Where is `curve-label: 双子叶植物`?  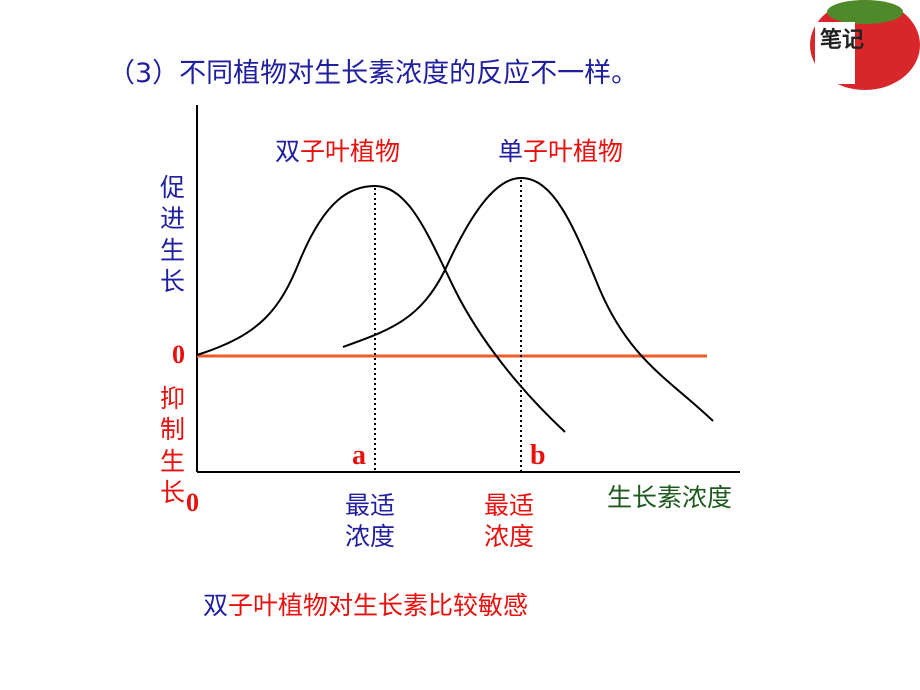 curve-label: 双子叶植物 is located at coordinates (338, 152).